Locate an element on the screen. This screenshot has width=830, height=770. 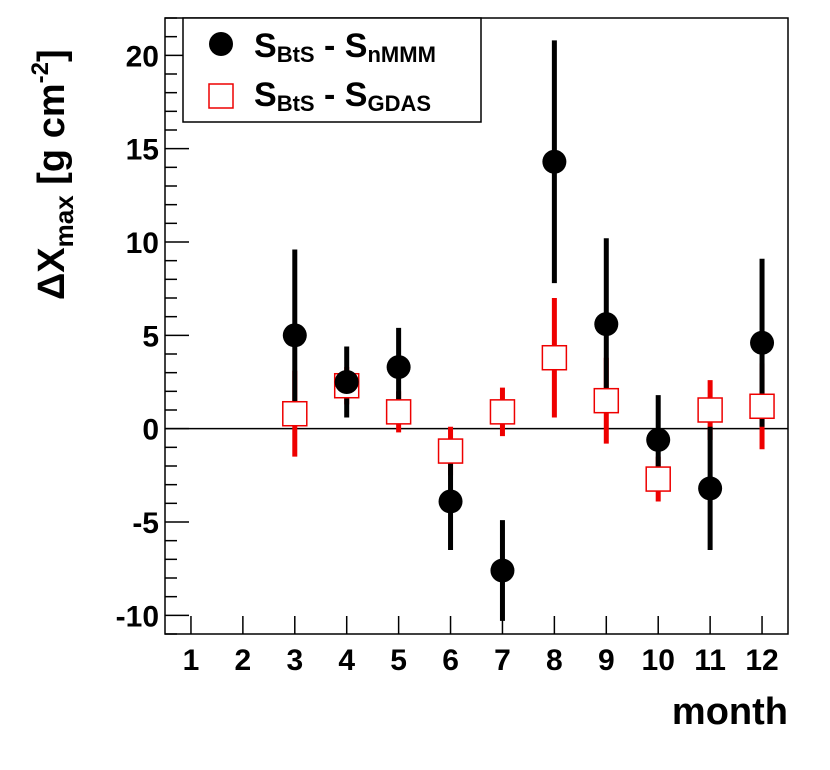
x-tick-label: 1 is located at coordinates (191, 660).